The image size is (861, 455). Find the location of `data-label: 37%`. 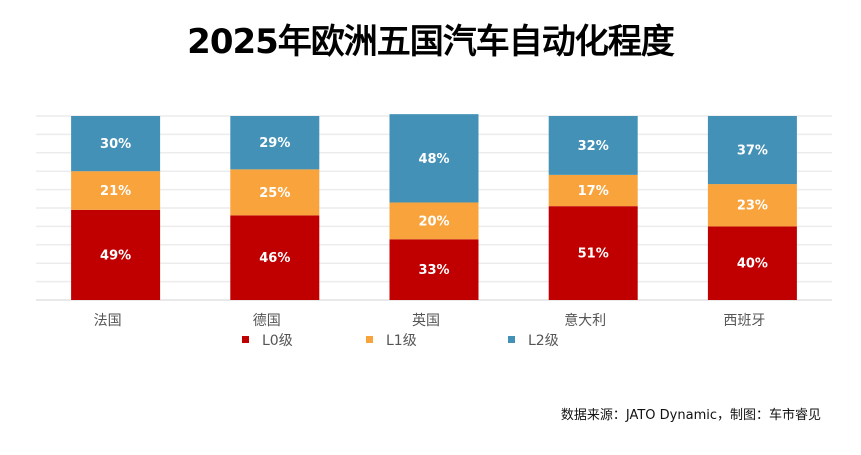

data-label: 37% is located at coordinates (752, 151).